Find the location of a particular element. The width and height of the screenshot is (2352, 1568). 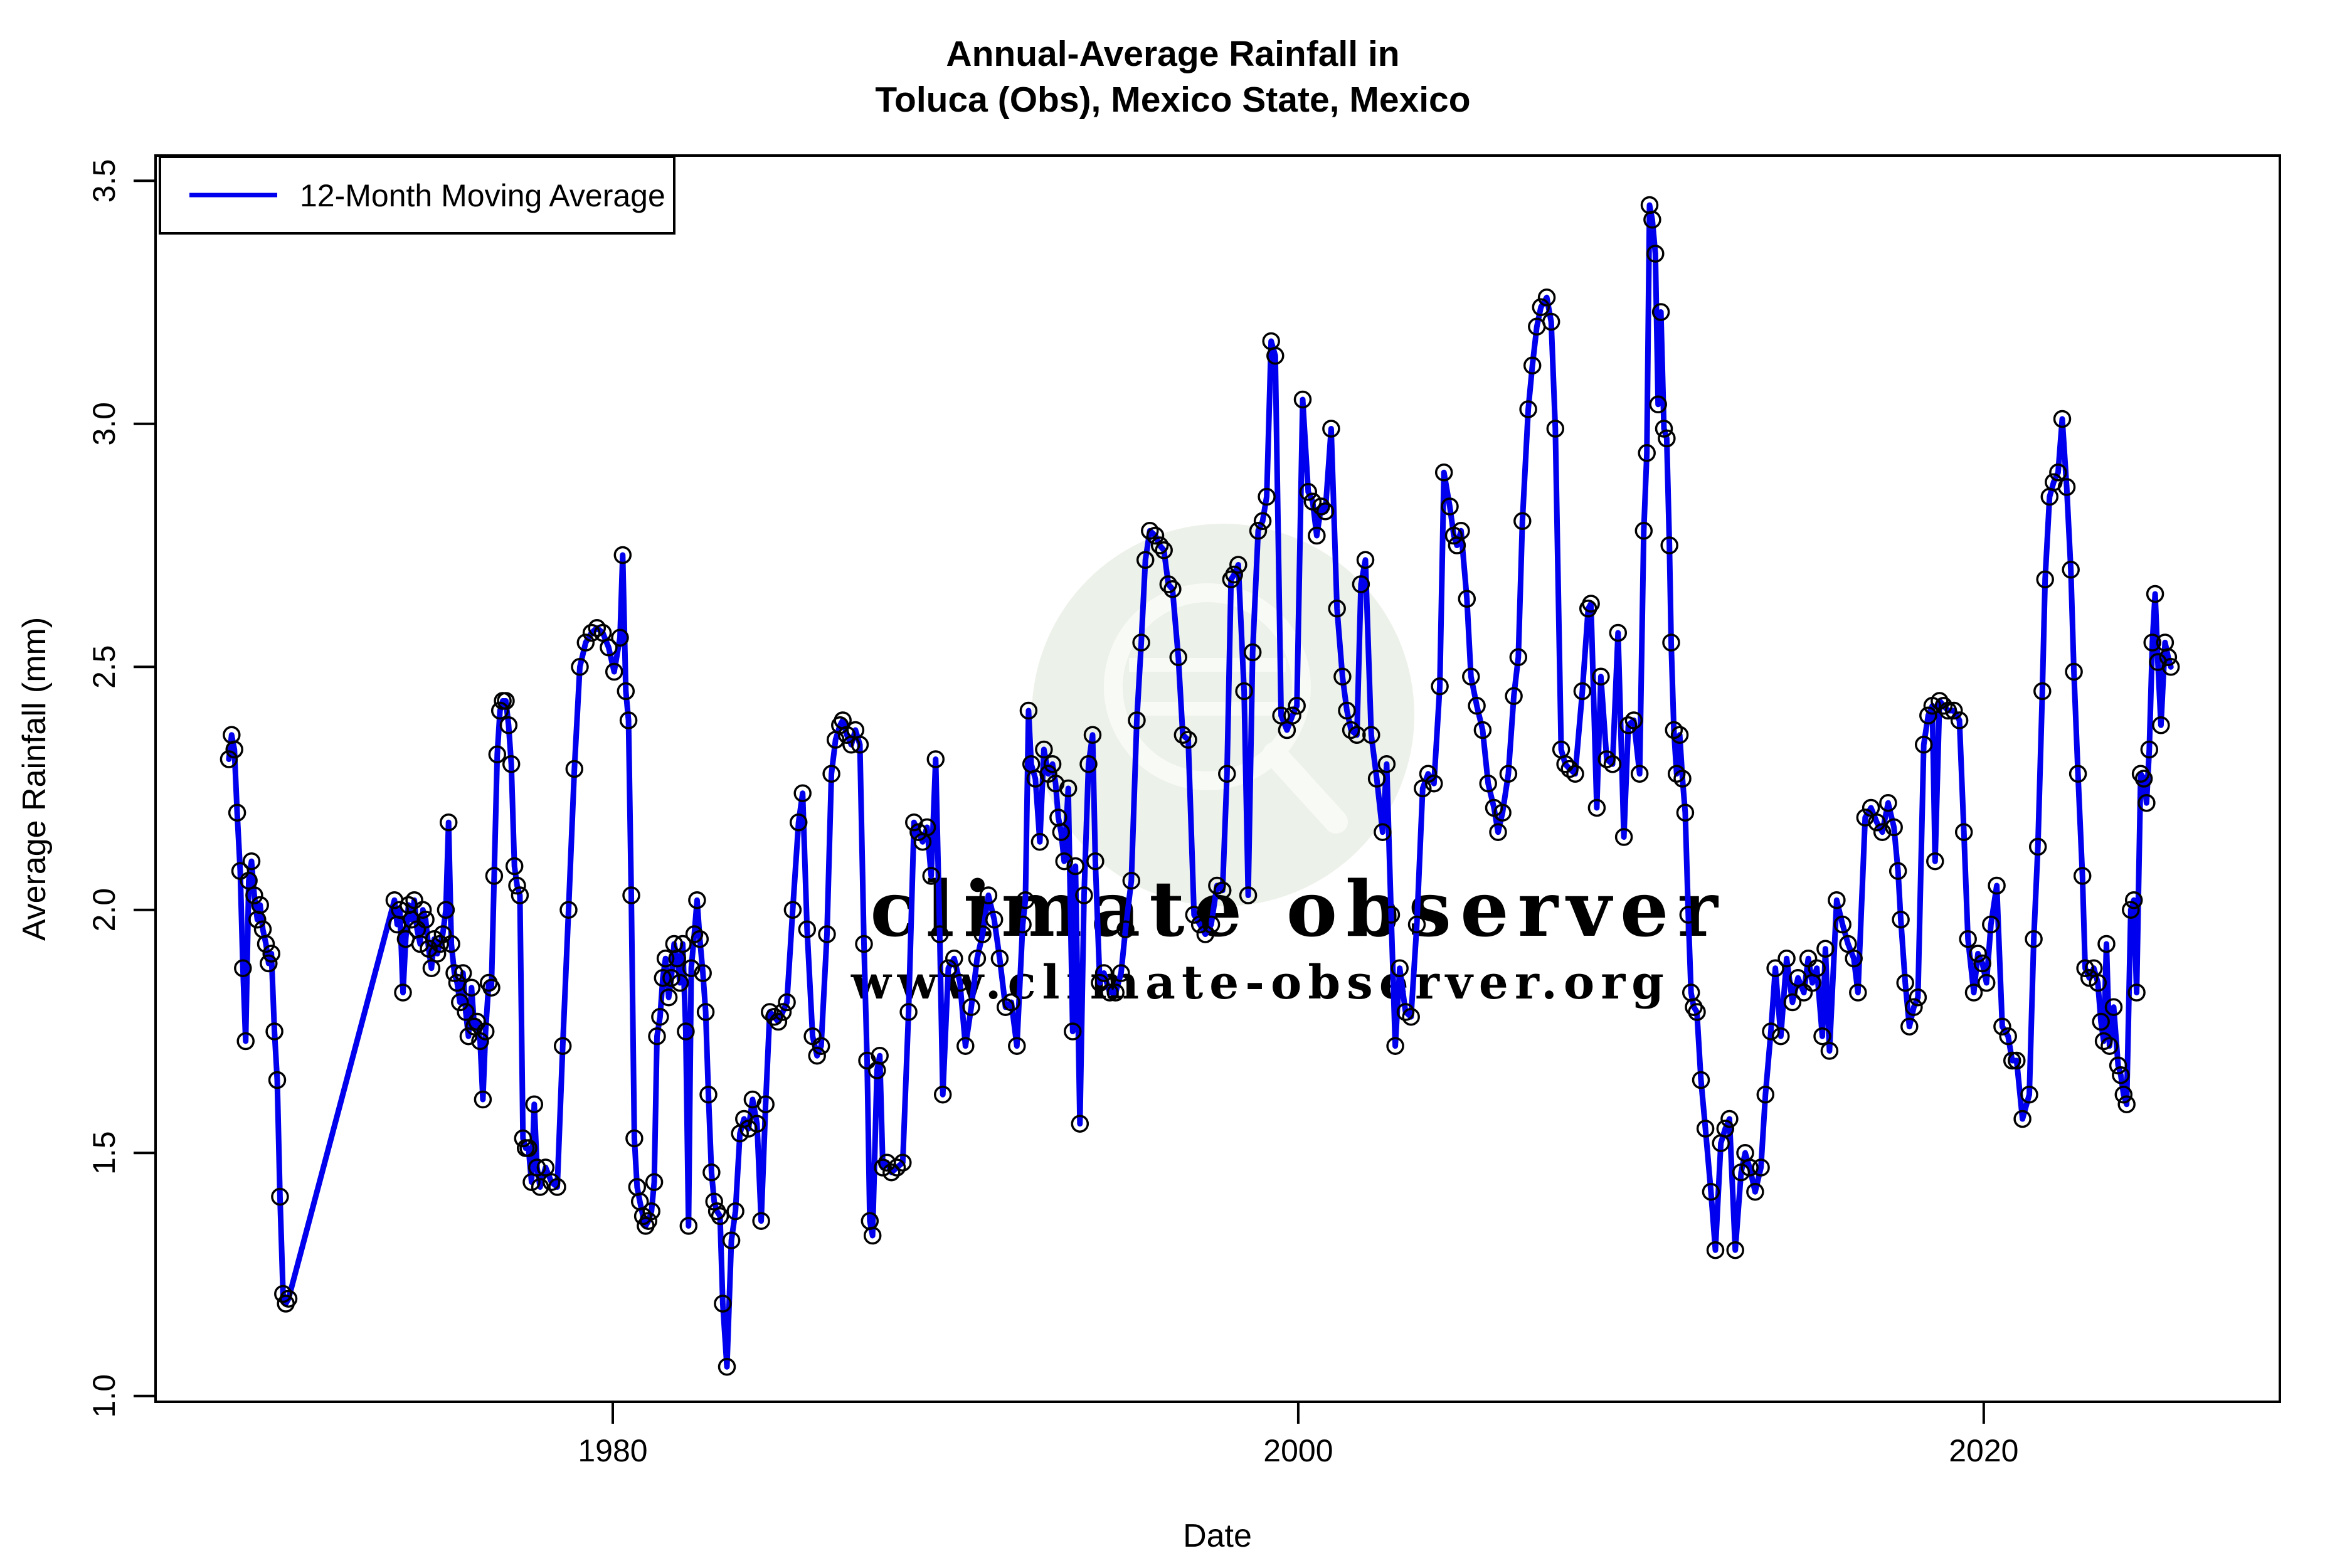

y-tick-label: 3.5 is located at coordinates (105, 181).